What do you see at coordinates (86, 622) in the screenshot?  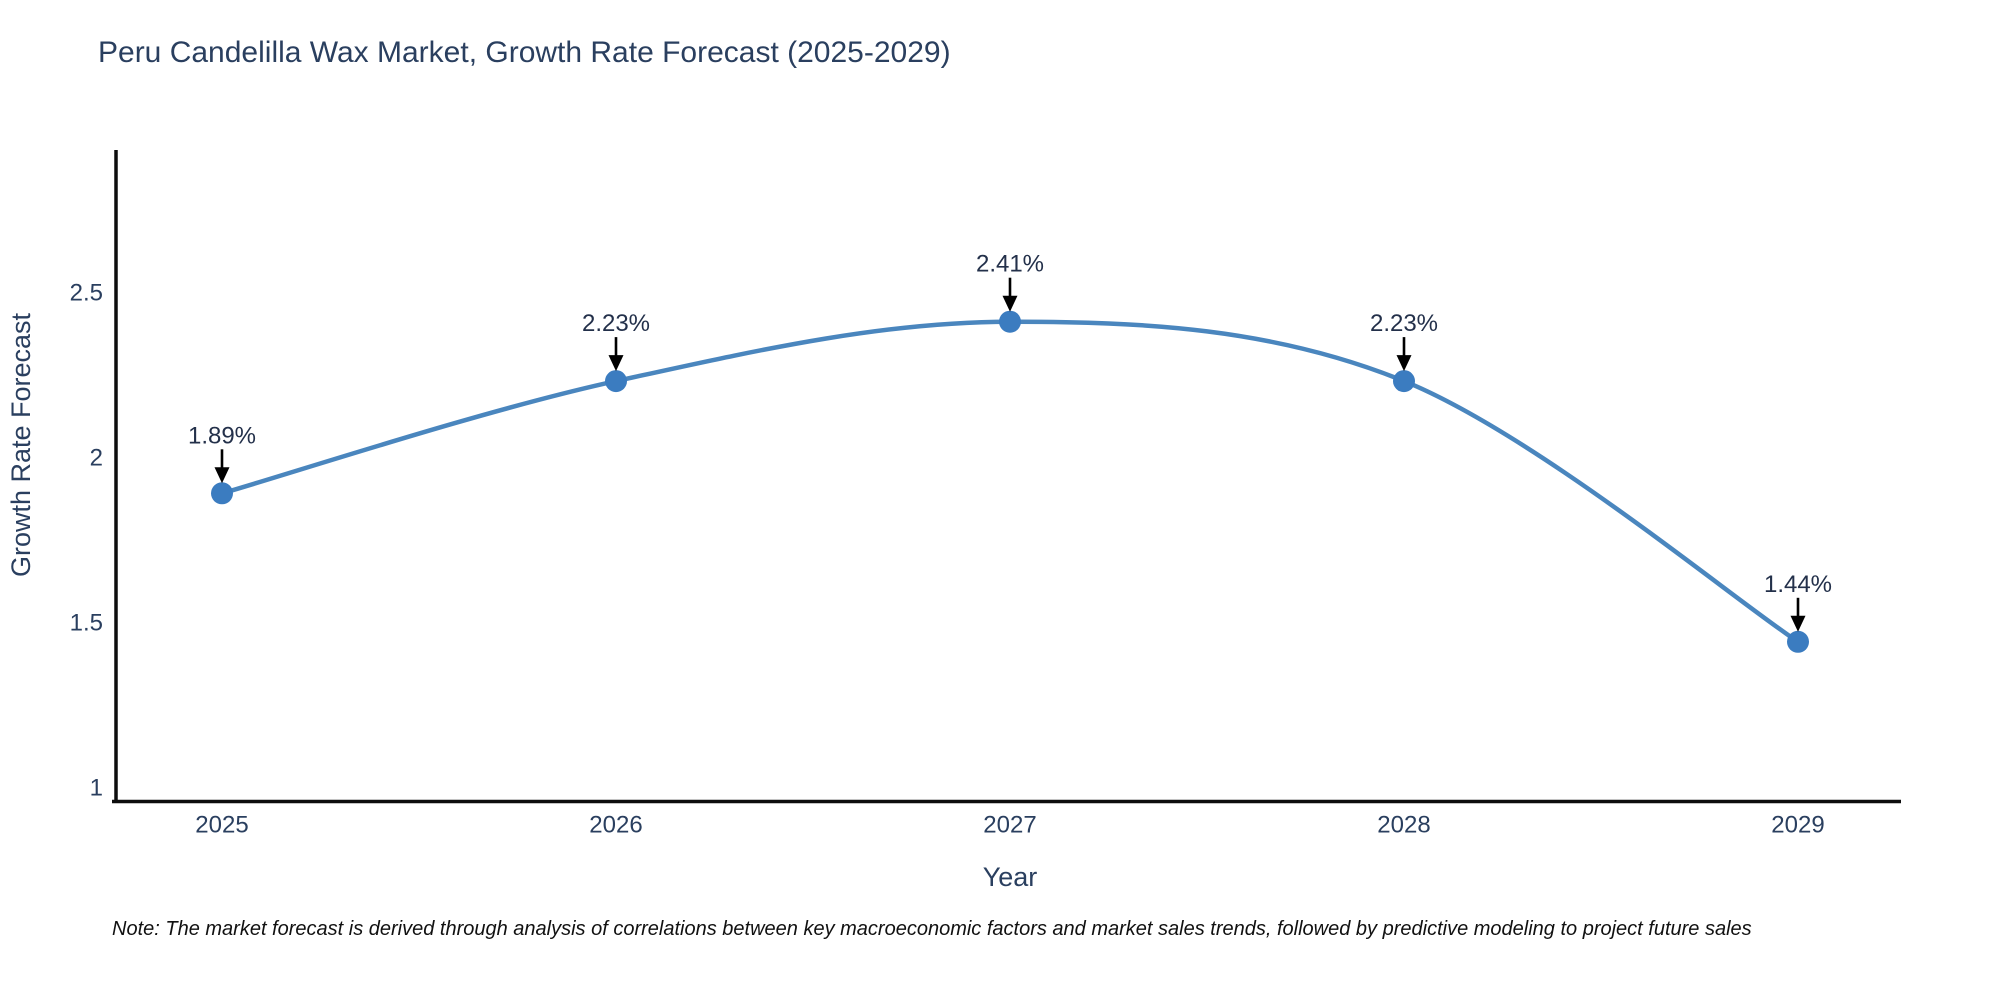 I see `y-tick-label: 1.5` at bounding box center [86, 622].